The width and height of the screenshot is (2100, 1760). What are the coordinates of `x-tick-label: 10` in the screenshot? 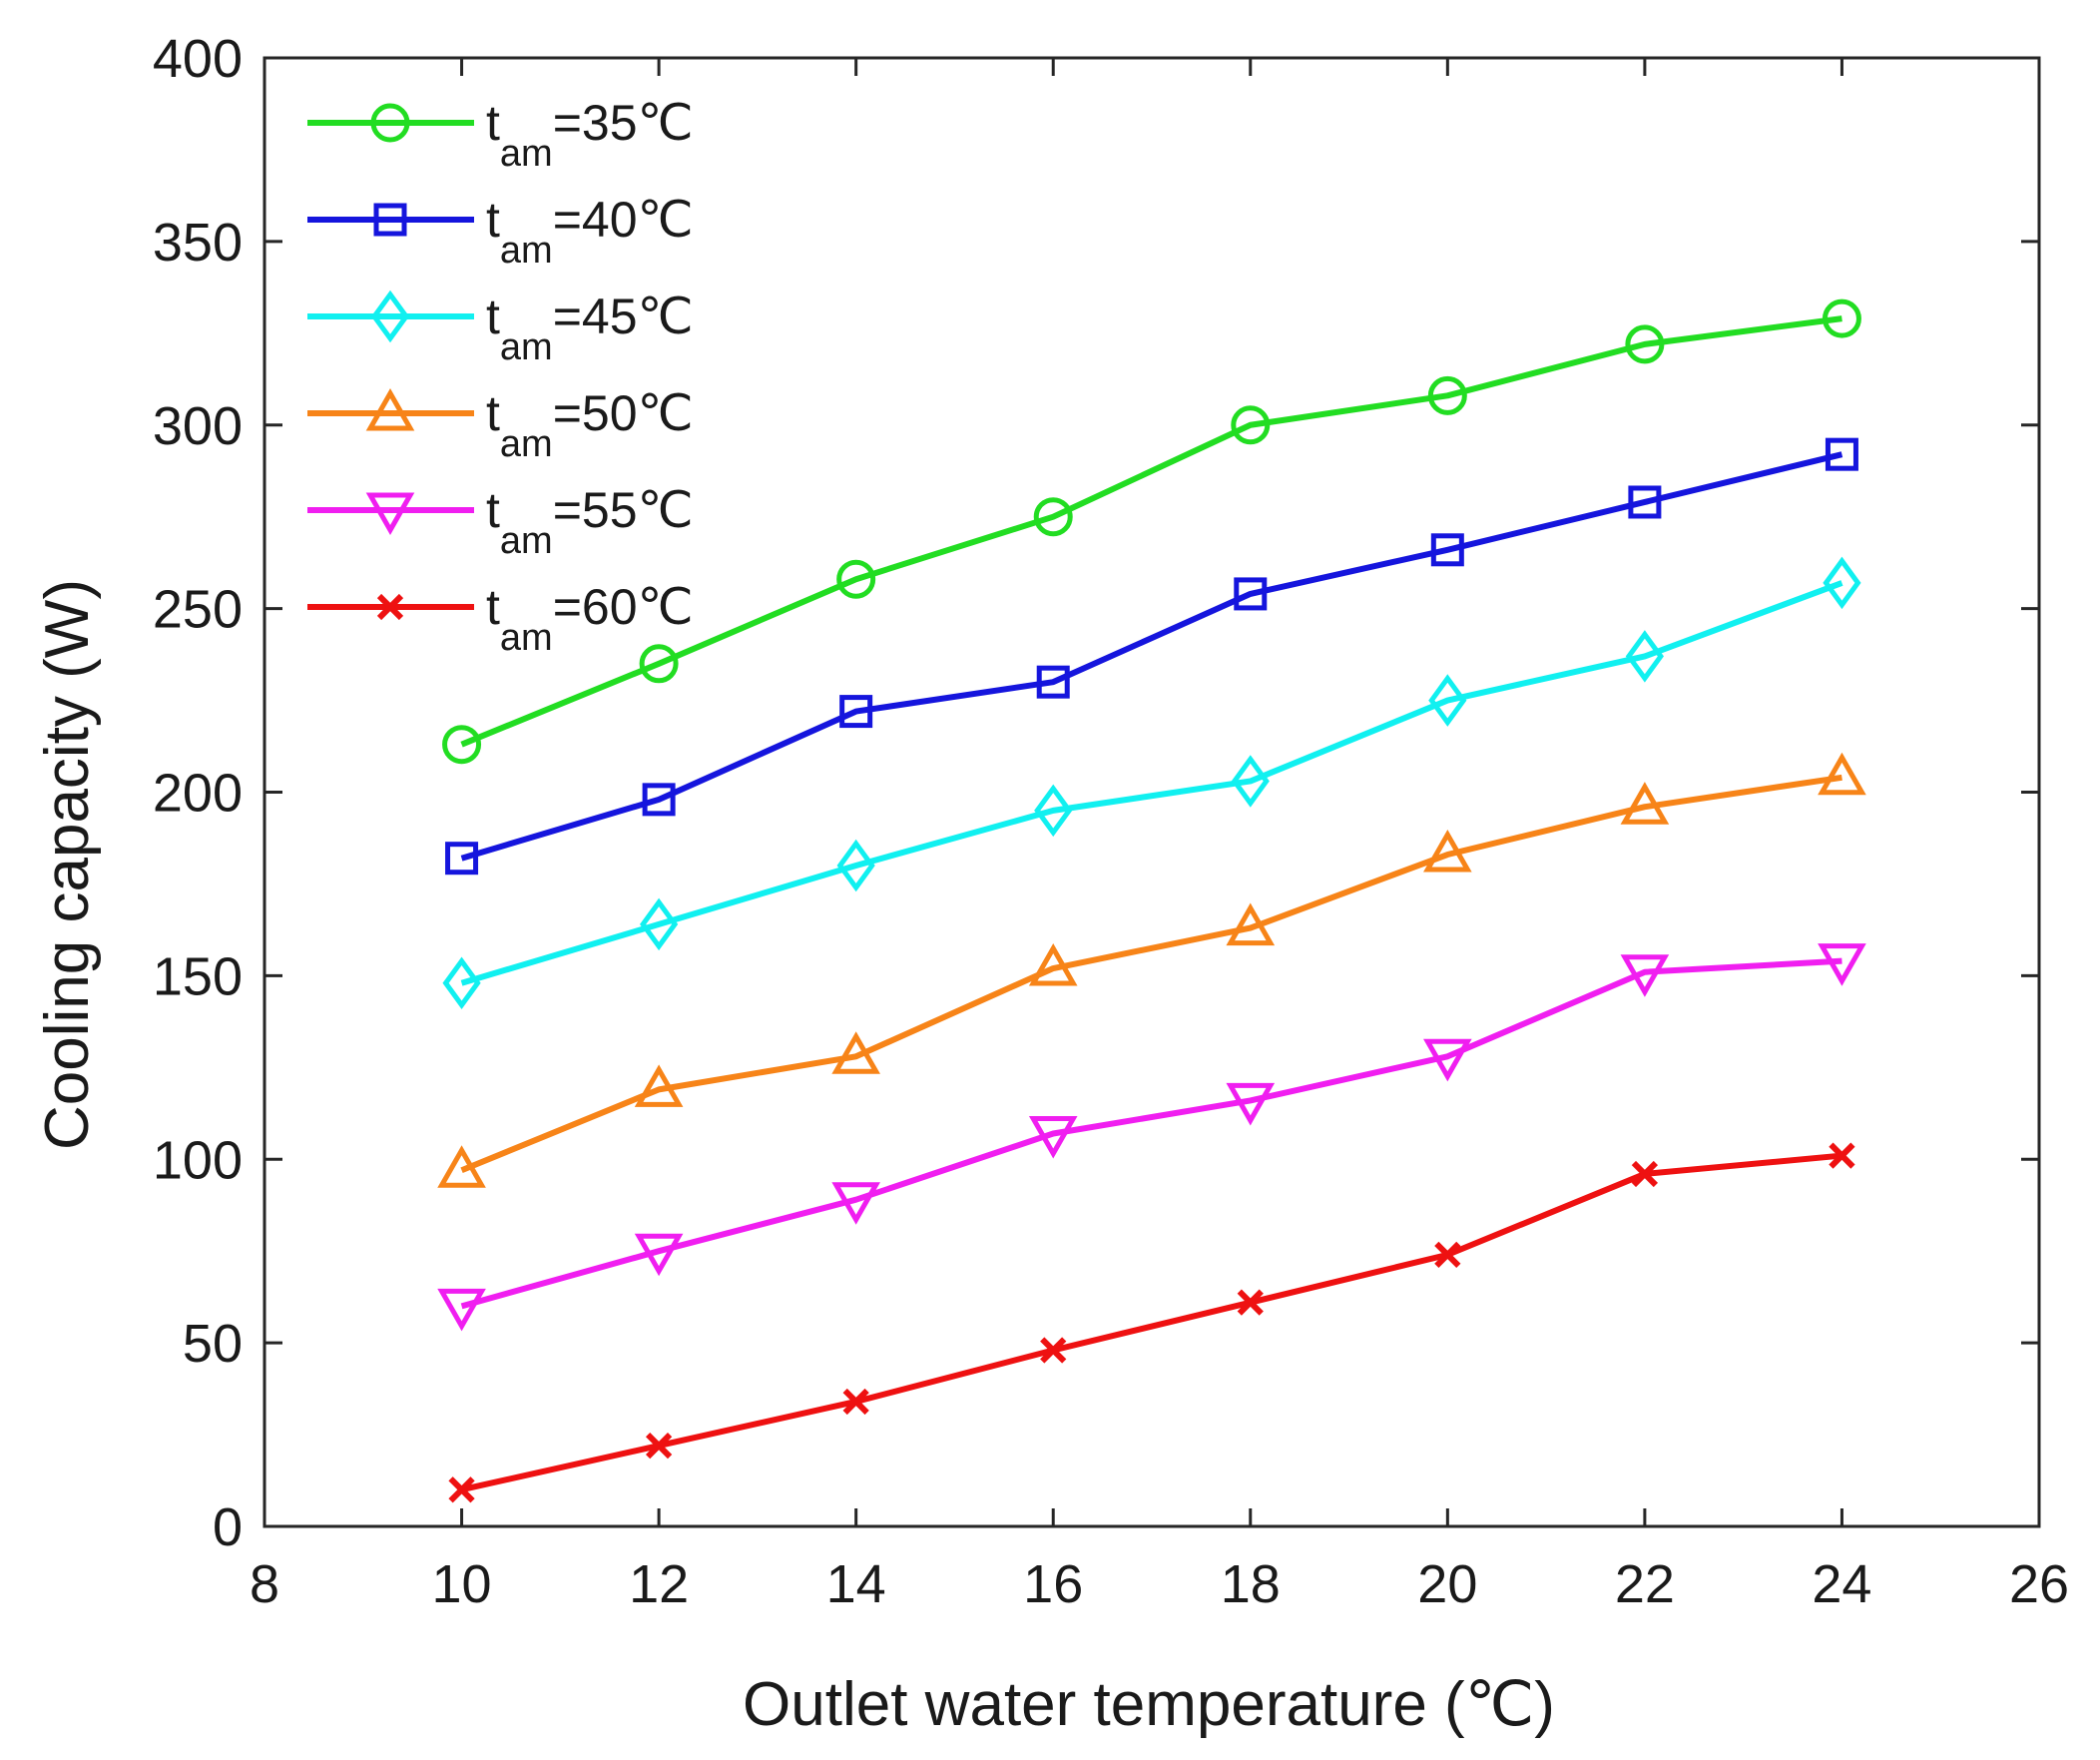 It's located at (462, 1584).